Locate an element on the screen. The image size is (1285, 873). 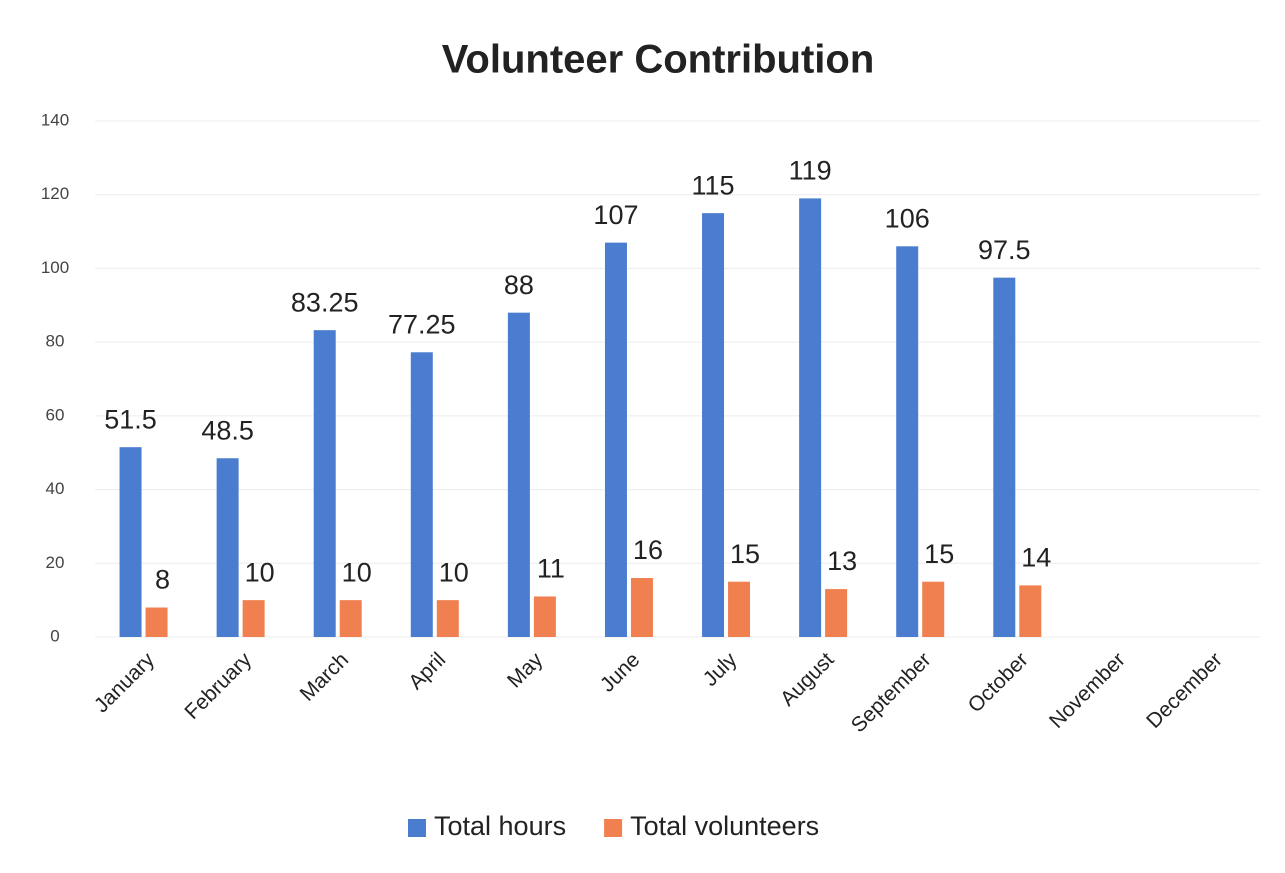
value-label: 88 is located at coordinates (519, 285).